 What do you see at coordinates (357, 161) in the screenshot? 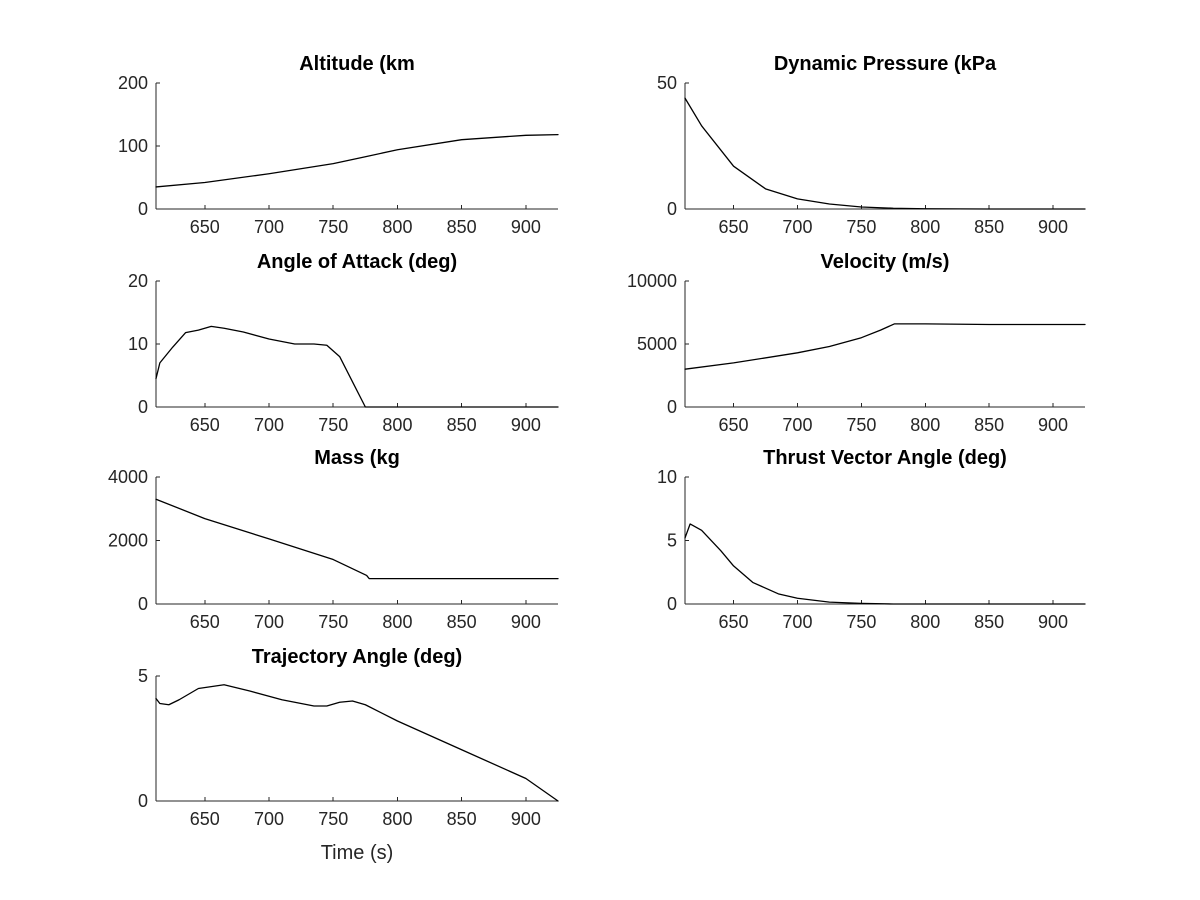
I see `altitude-series-line` at bounding box center [357, 161].